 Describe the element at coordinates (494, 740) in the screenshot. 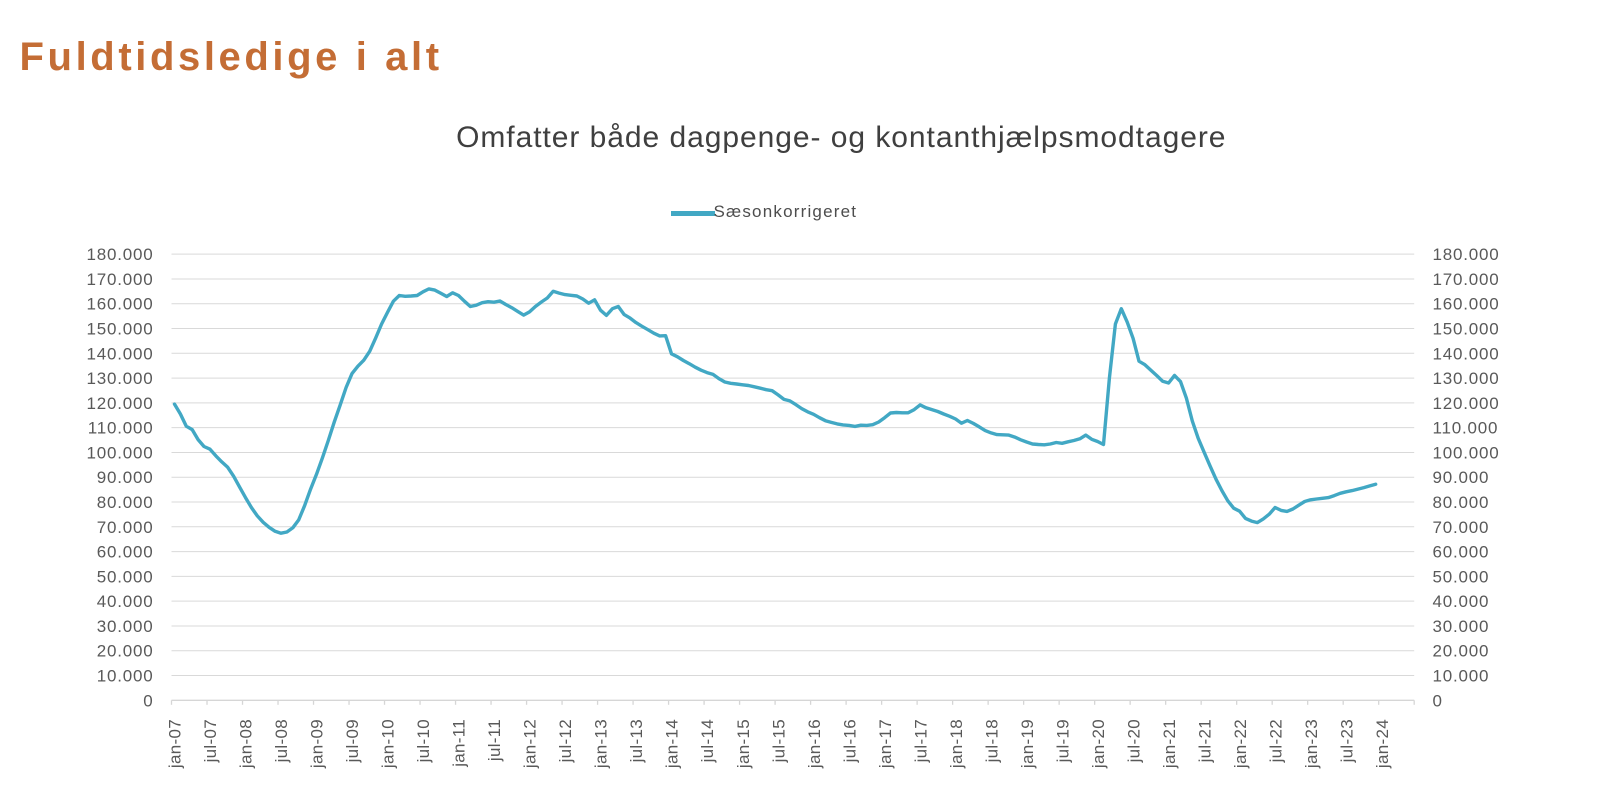

I see `svg-text: jul-11` at that location.